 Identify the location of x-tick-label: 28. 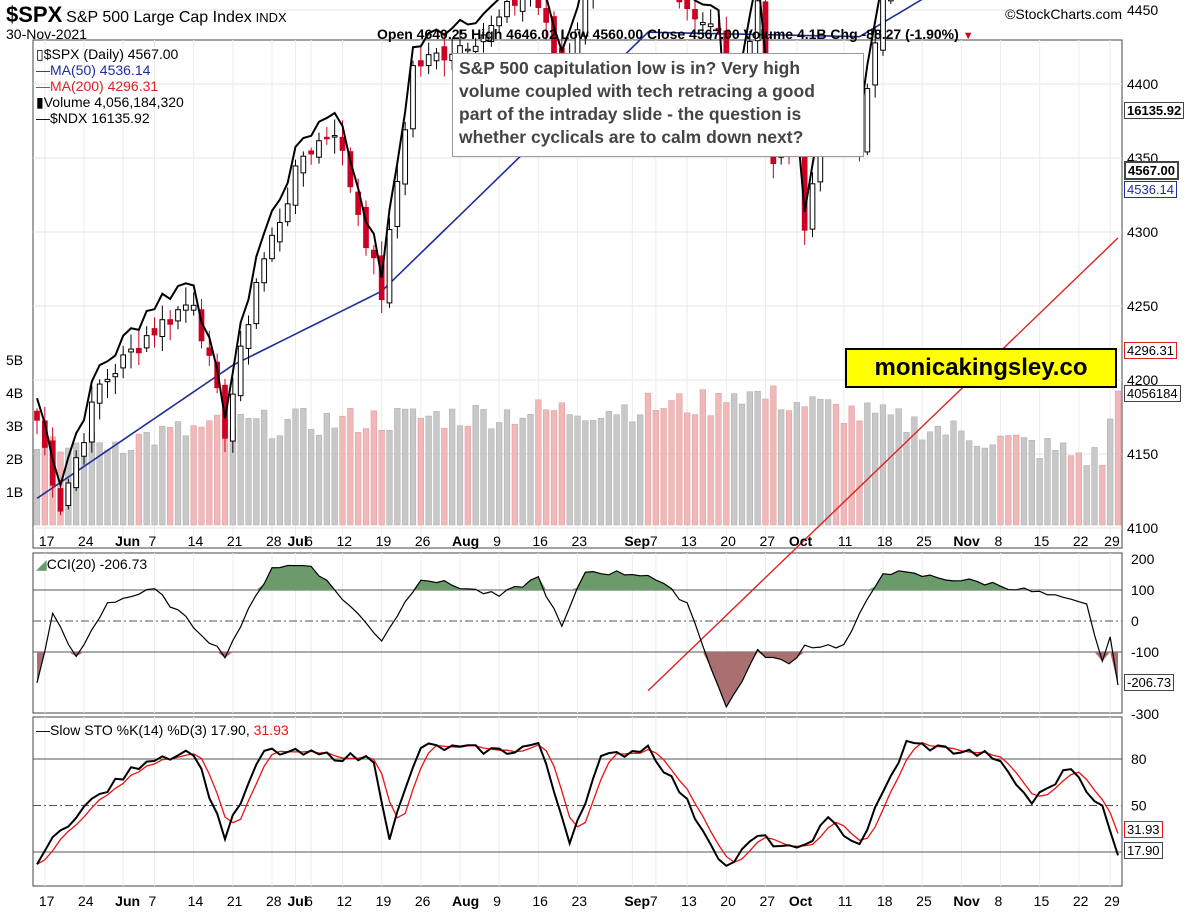
(274, 901).